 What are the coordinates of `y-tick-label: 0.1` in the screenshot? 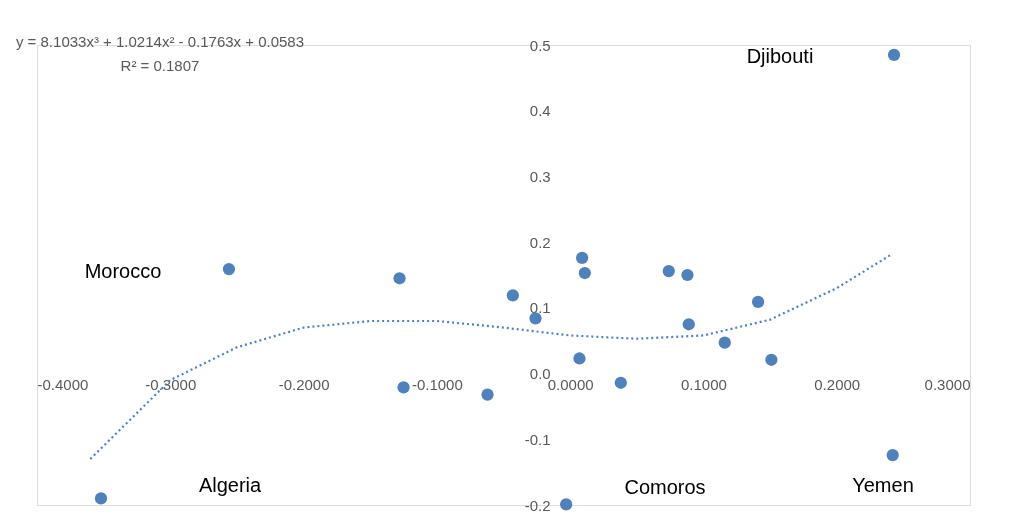 It's located at (540, 308).